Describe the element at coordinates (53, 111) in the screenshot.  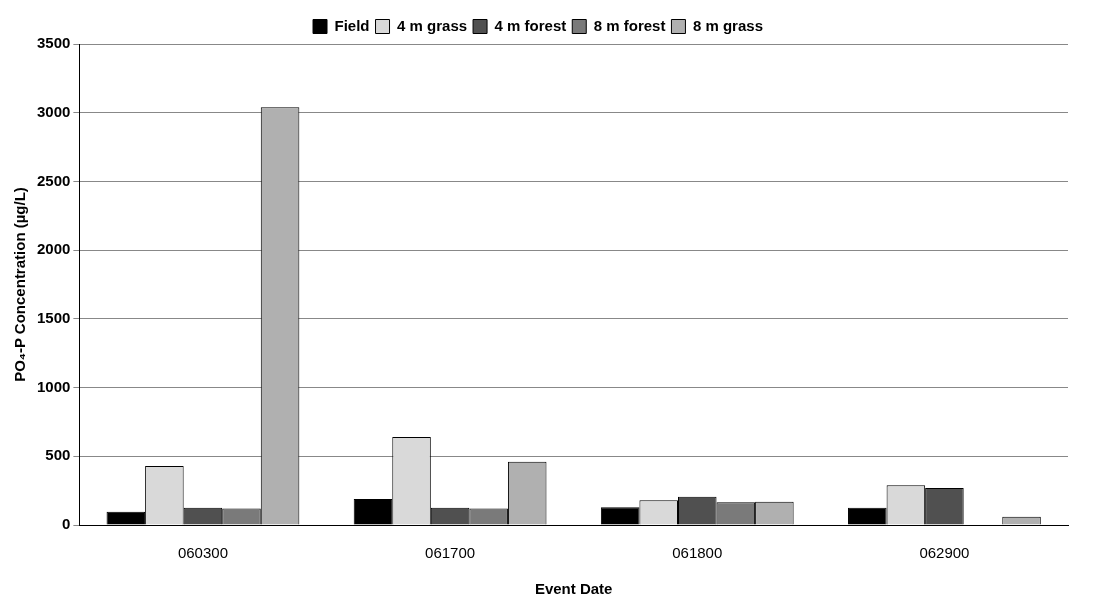
I see `y-tick-label: 3000` at that location.